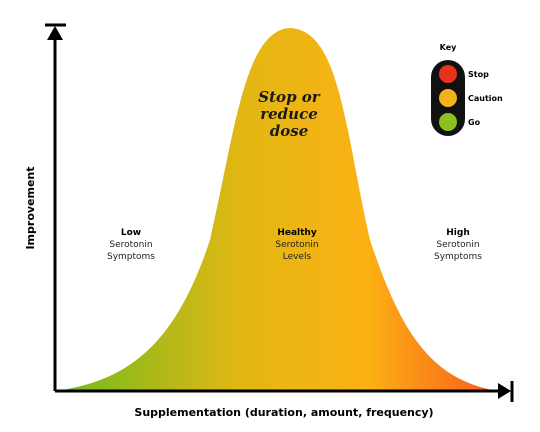 The width and height of the screenshot is (540, 432). Describe the element at coordinates (297, 257) in the screenshot. I see `zone-middle-line-2: Levels` at that location.